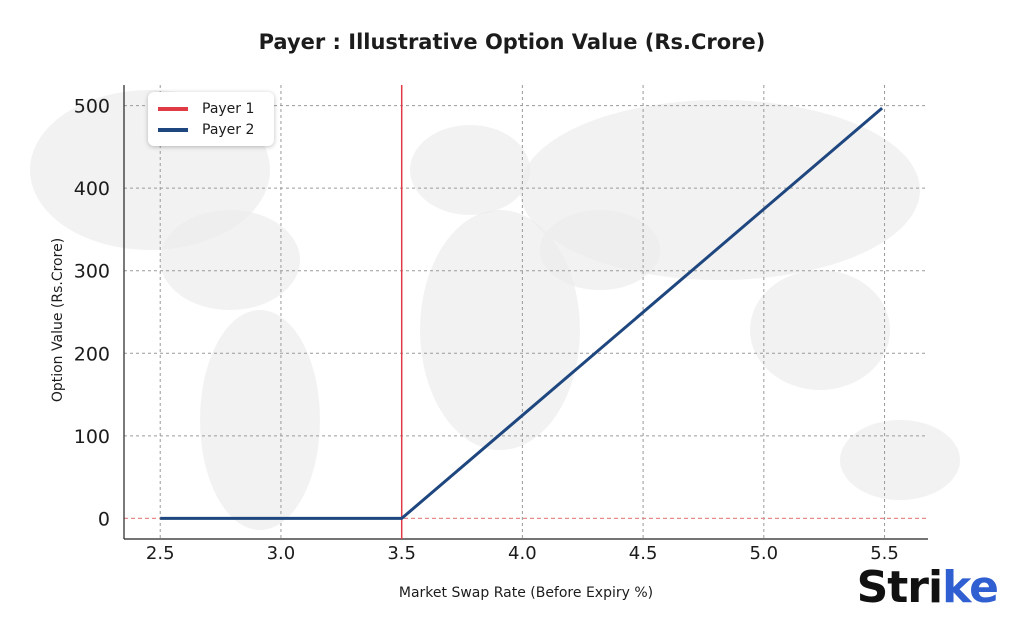 This screenshot has width=1024, height=644. What do you see at coordinates (92, 437) in the screenshot?
I see `y-tick-label-1: 100` at bounding box center [92, 437].